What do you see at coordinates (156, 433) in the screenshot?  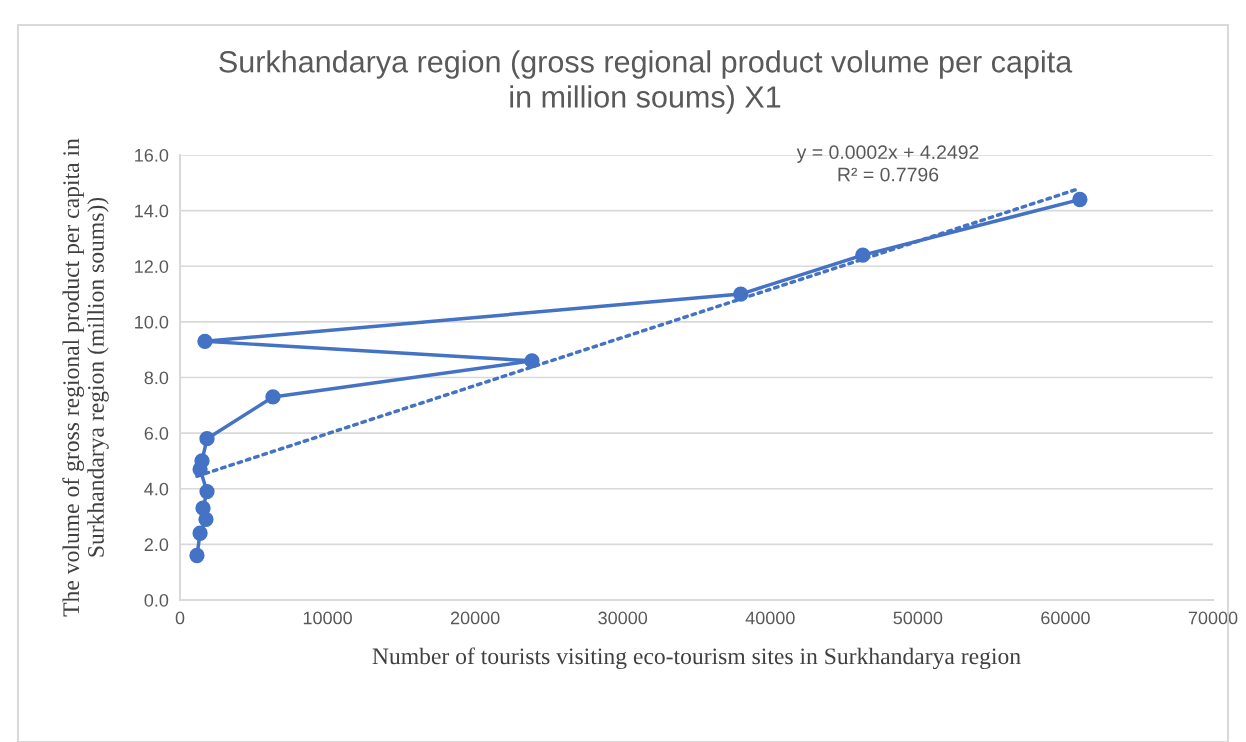 I see `y-tick-label: 6.0` at bounding box center [156, 433].